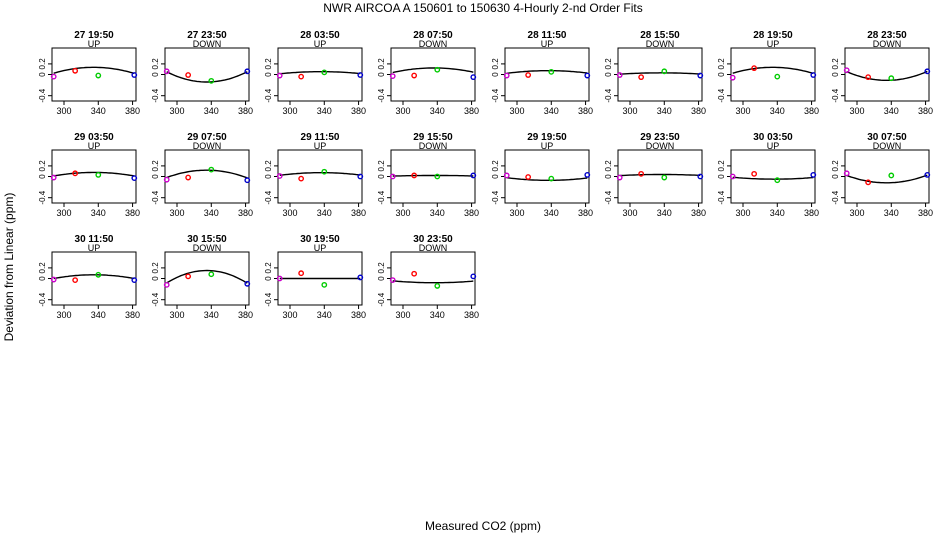  I want to click on panel-time-label: 28 15:50, so click(660, 35).